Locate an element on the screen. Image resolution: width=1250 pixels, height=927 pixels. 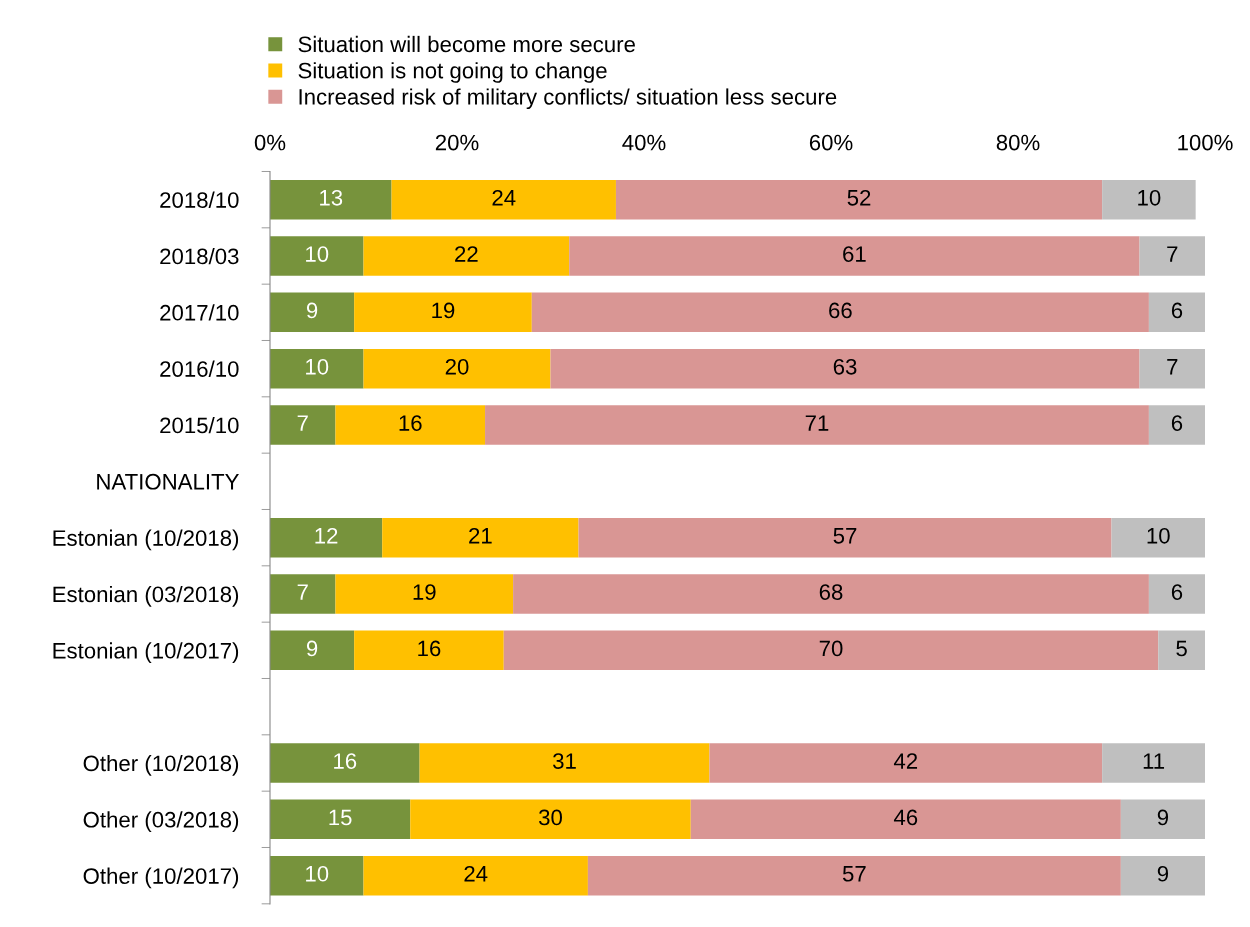
x-tick-label: 40% is located at coordinates (644, 142).